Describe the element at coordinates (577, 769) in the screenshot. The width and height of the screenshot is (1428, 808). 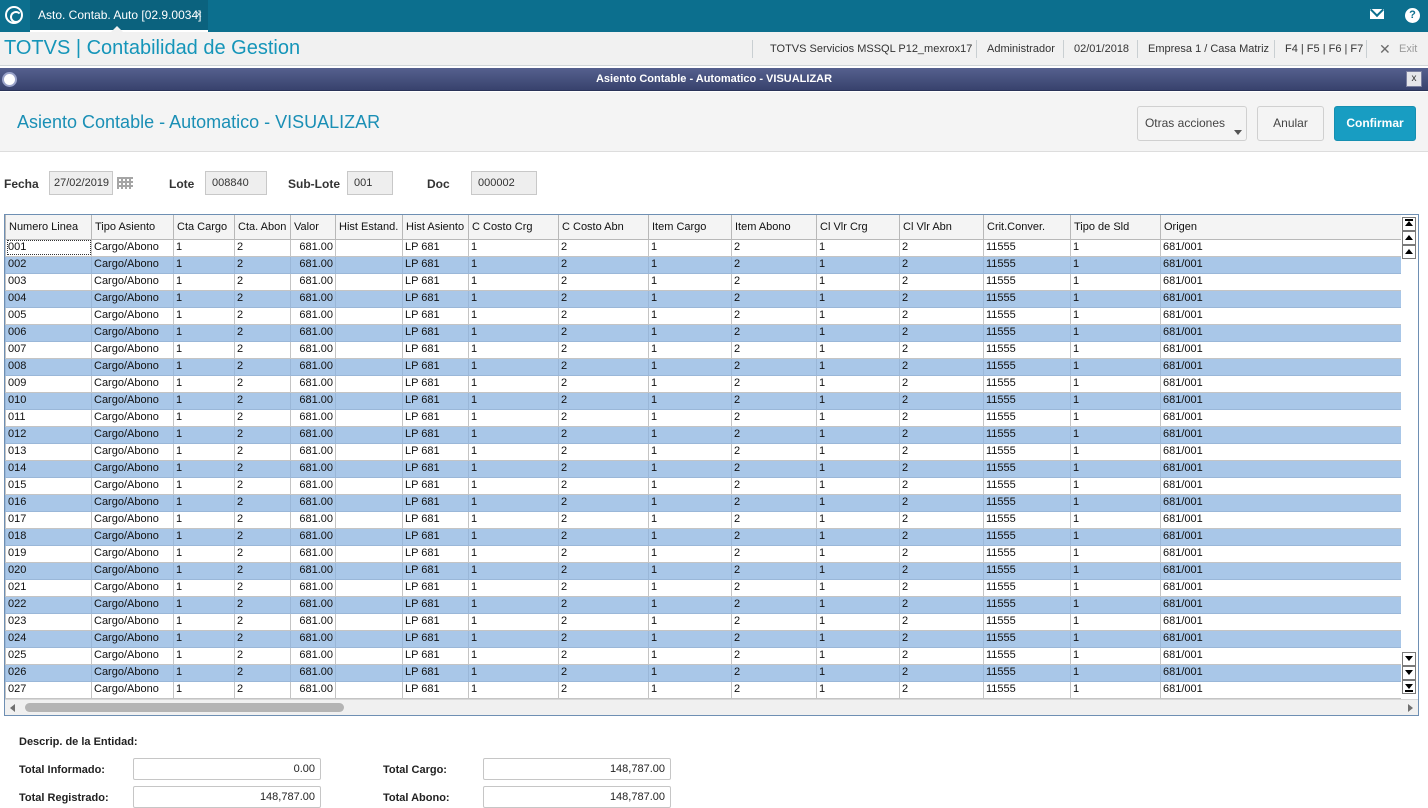
I see `total-cargo-field: 148,787.00` at that location.